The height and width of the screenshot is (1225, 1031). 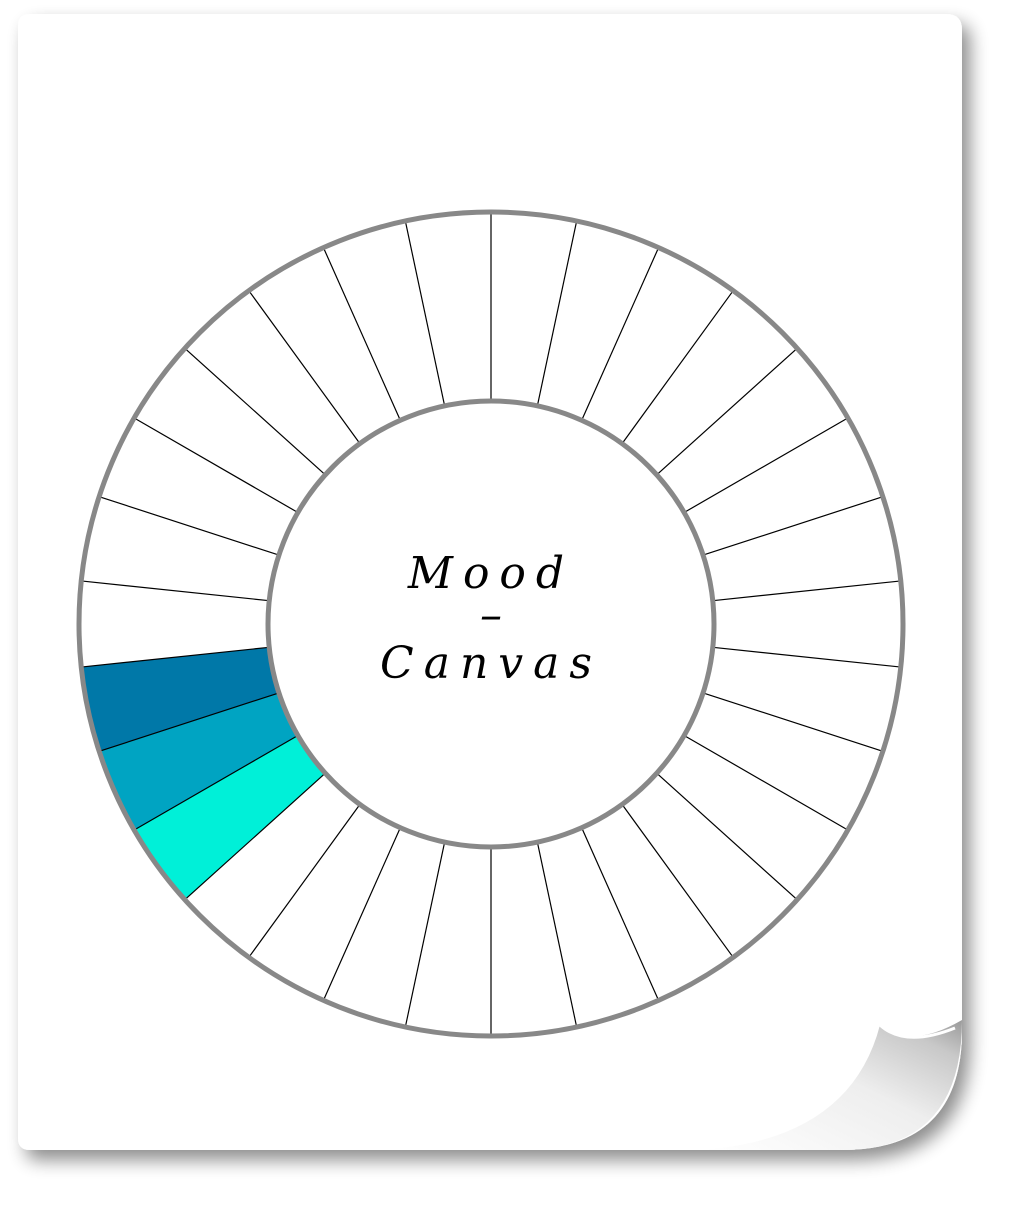 What do you see at coordinates (917, 1031) in the screenshot?
I see `paper-curl-highlight` at bounding box center [917, 1031].